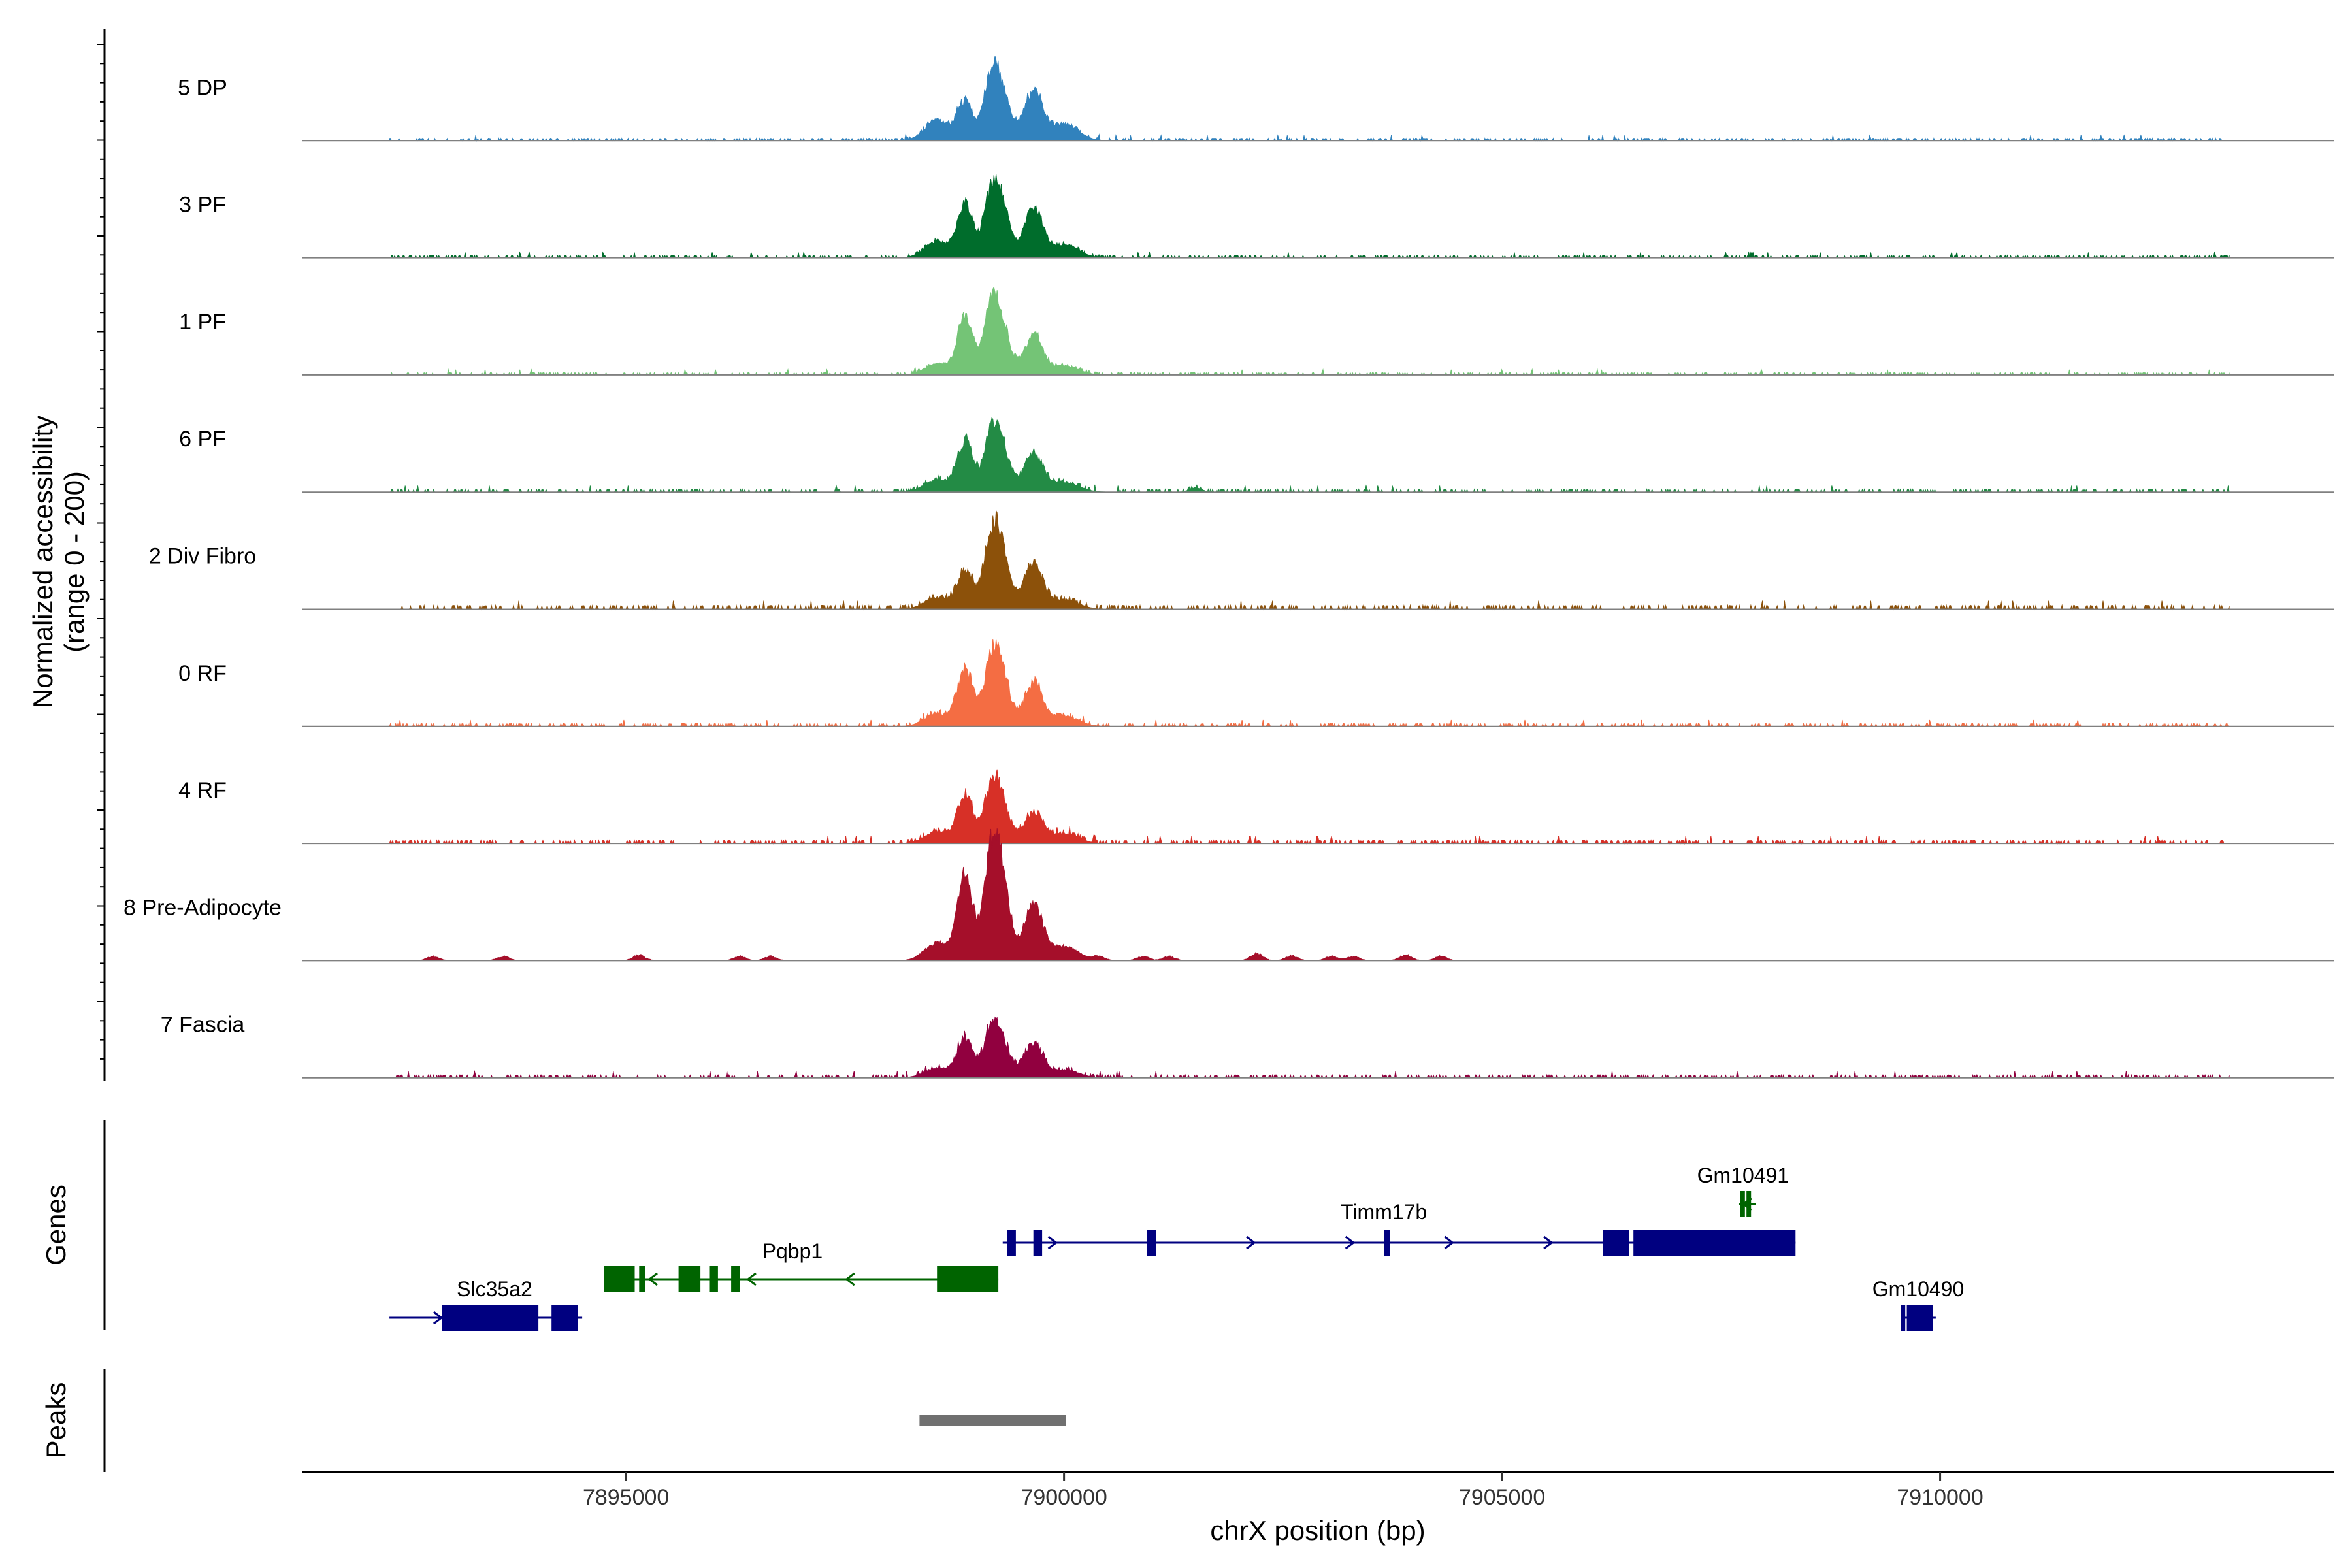 The width and height of the screenshot is (2352, 1568). Describe the element at coordinates (1743, 1190) in the screenshot. I see `gene-gm10491: Gm10491` at that location.